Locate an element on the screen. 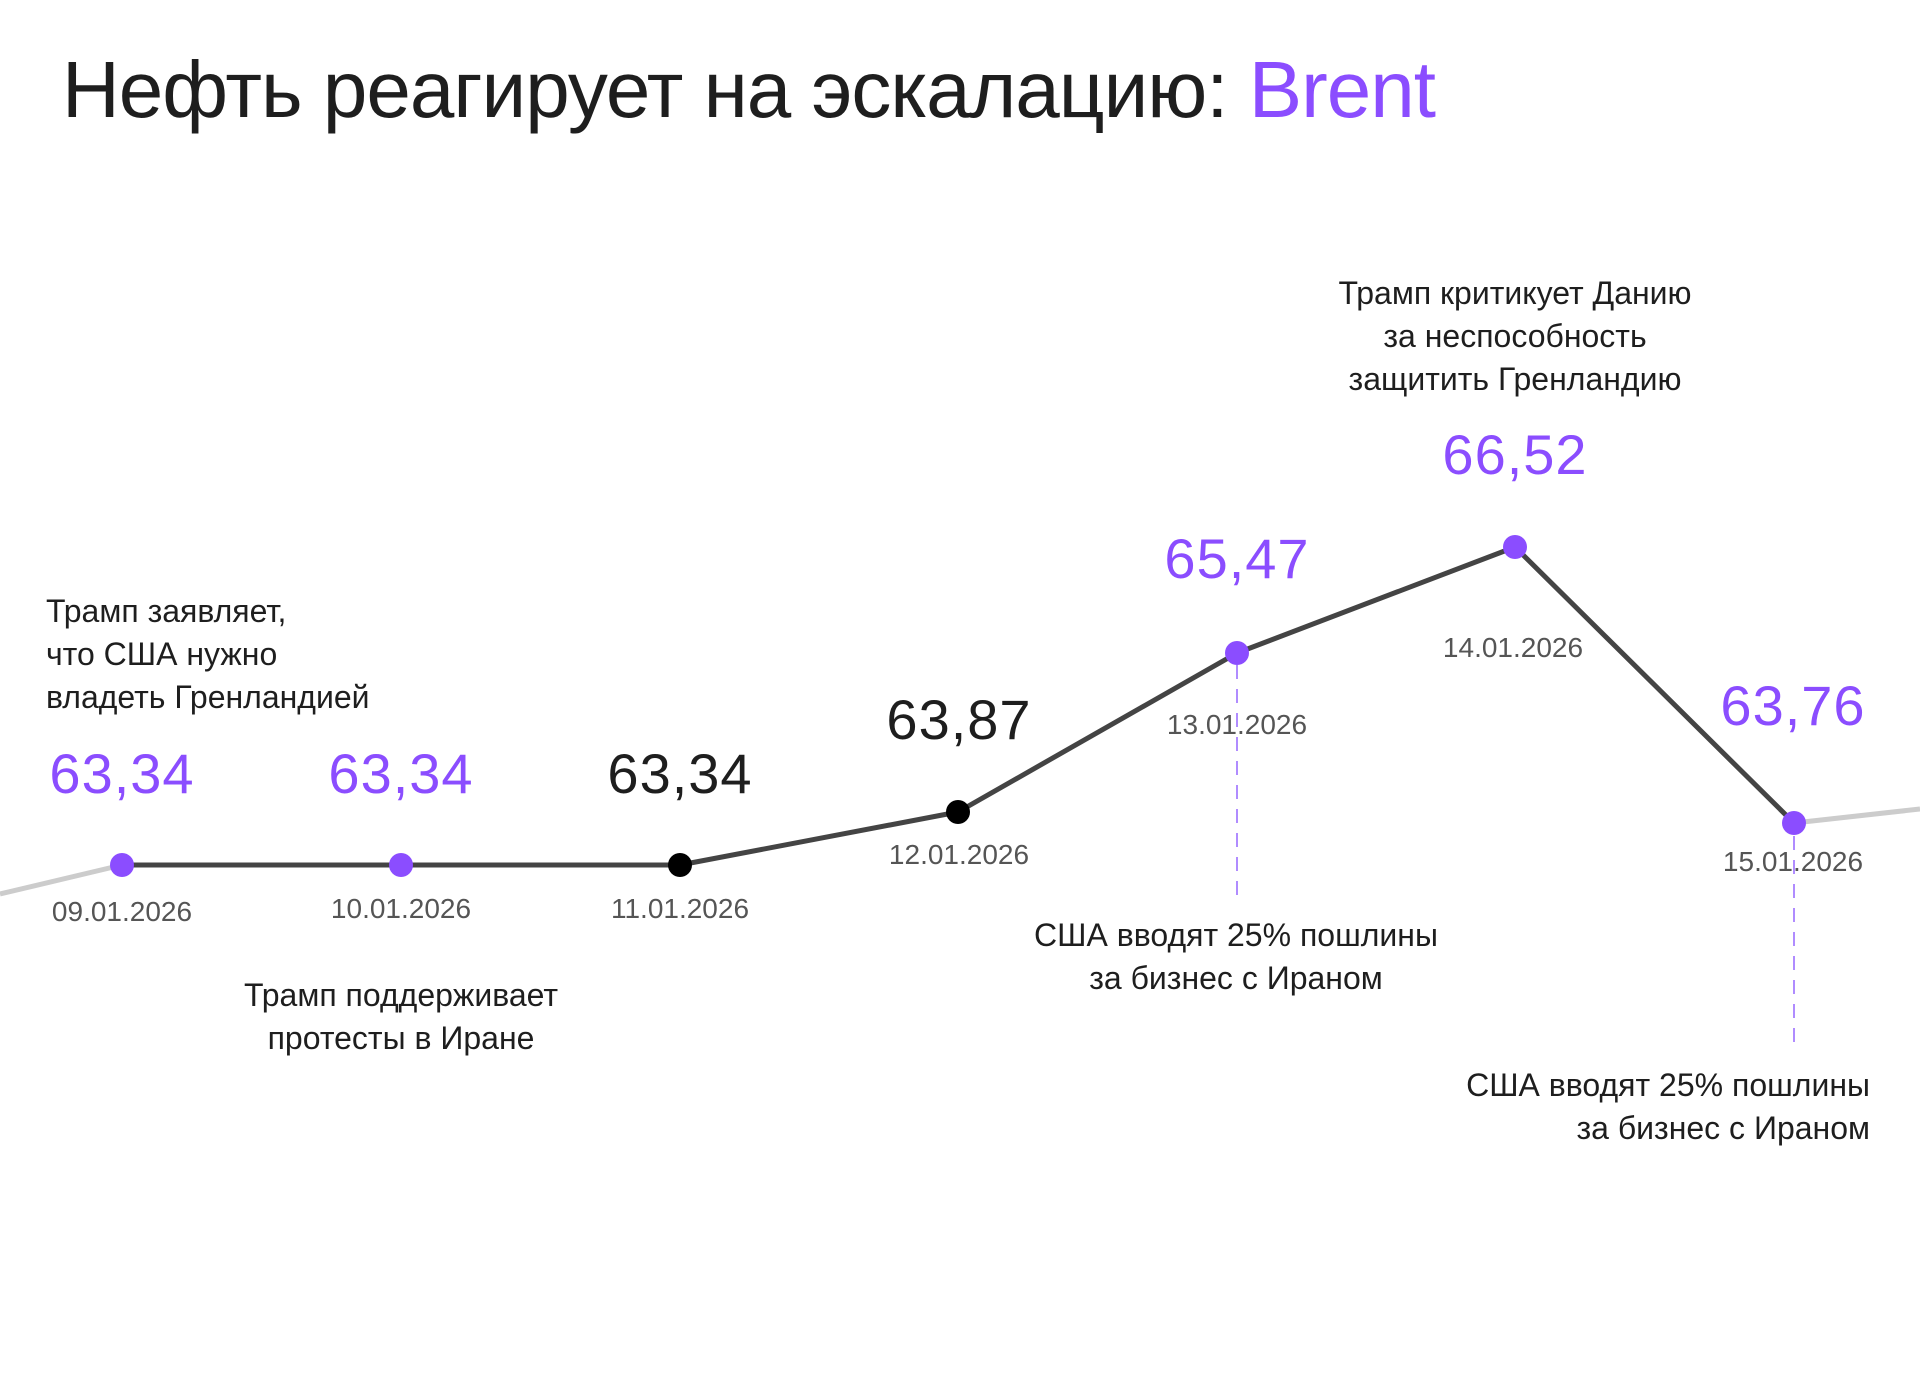  event-line: защитить Гренландию is located at coordinates (1515, 379).